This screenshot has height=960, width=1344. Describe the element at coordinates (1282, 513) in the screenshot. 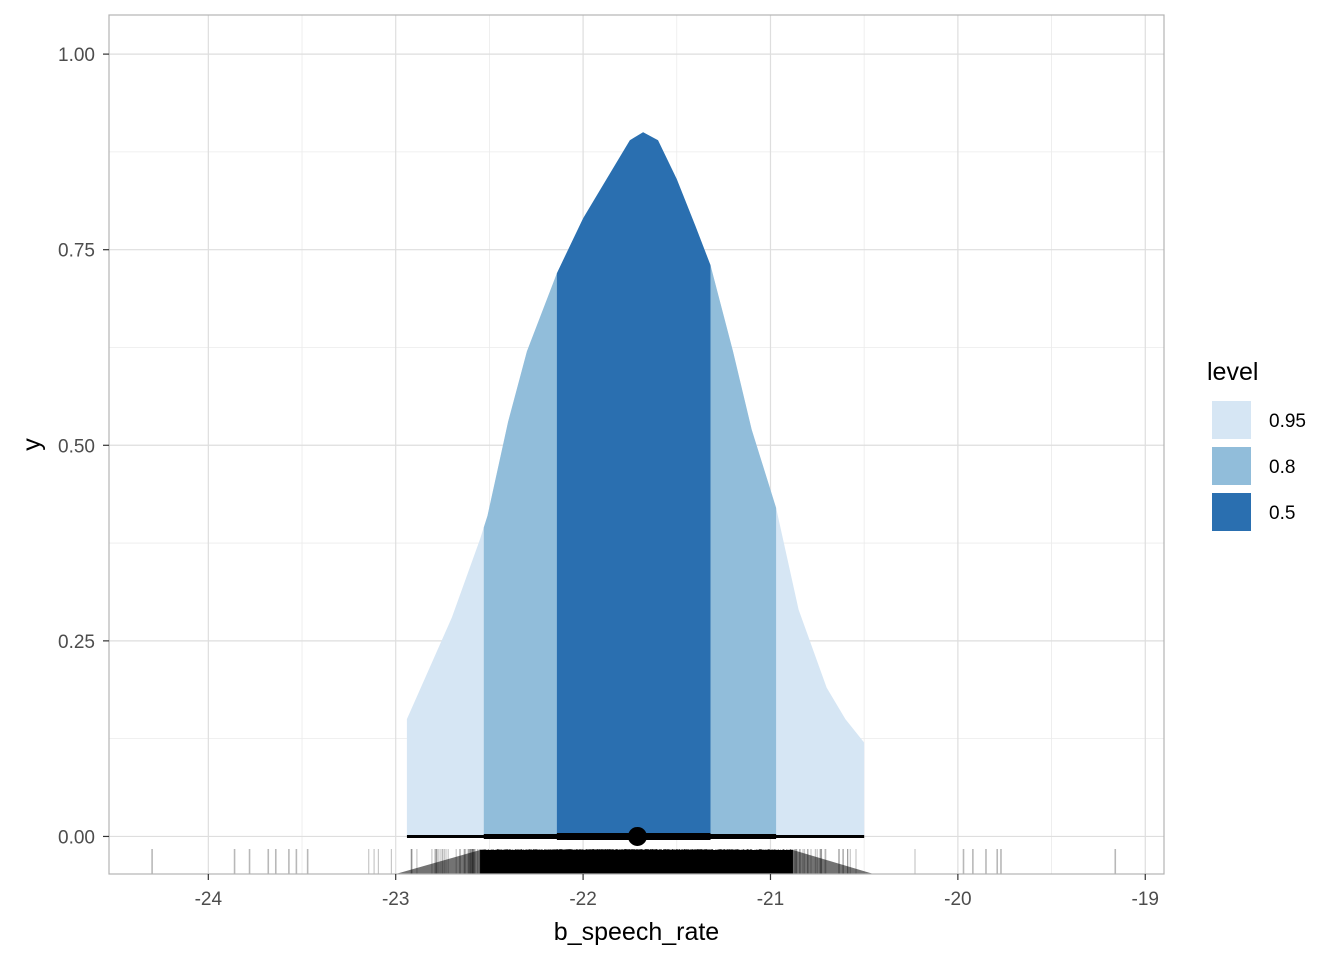

I see `legend-label-0-5: 0.5` at that location.